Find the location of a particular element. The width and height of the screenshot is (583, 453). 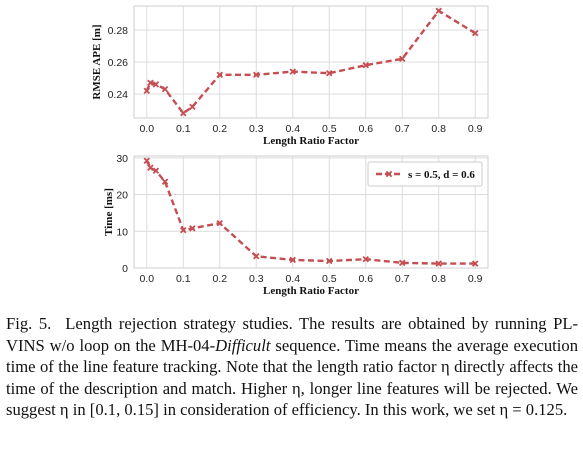

y-tick-label: 20 is located at coordinates (122, 196).